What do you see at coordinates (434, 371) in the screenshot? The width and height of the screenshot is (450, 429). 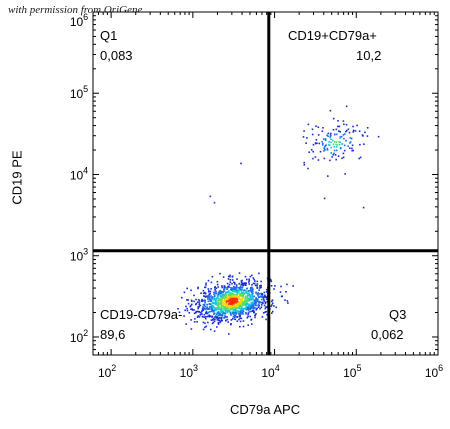 I see `x-tick-label: 106` at bounding box center [434, 371].